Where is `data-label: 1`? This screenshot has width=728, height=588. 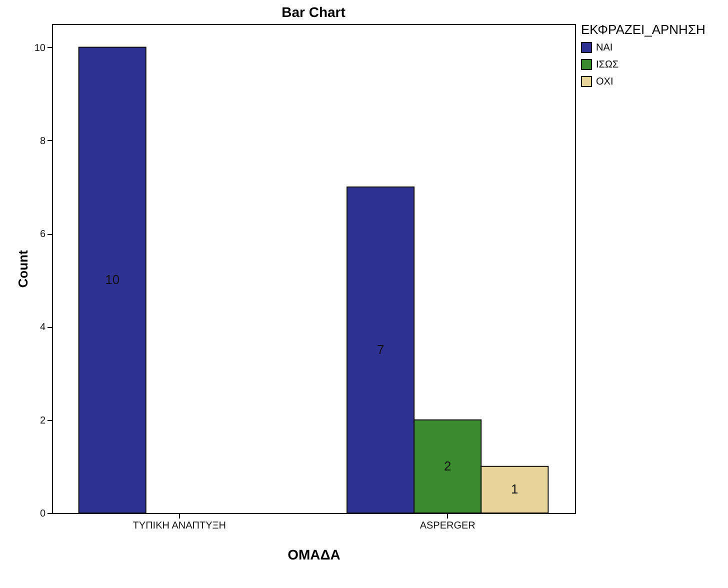
data-label: 1 is located at coordinates (514, 489).